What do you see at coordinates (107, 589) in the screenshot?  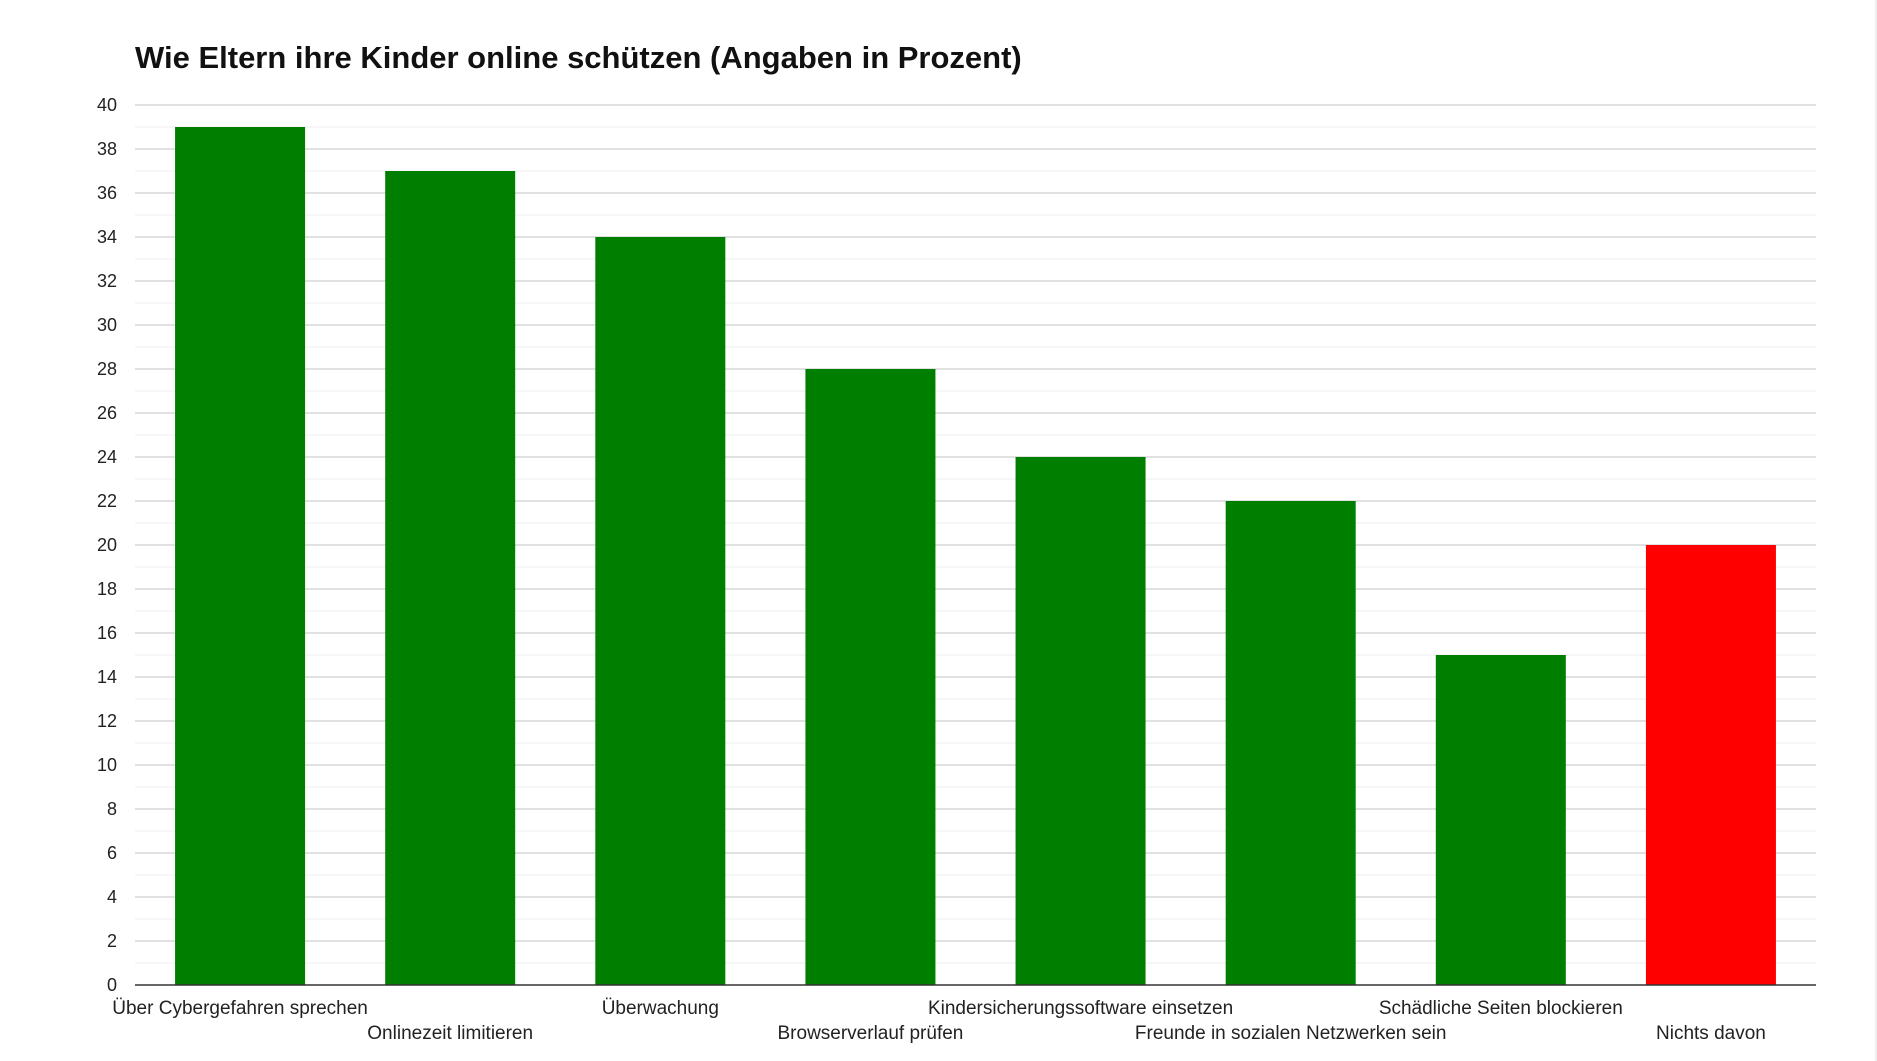 I see `y-tick-label: 18` at bounding box center [107, 589].